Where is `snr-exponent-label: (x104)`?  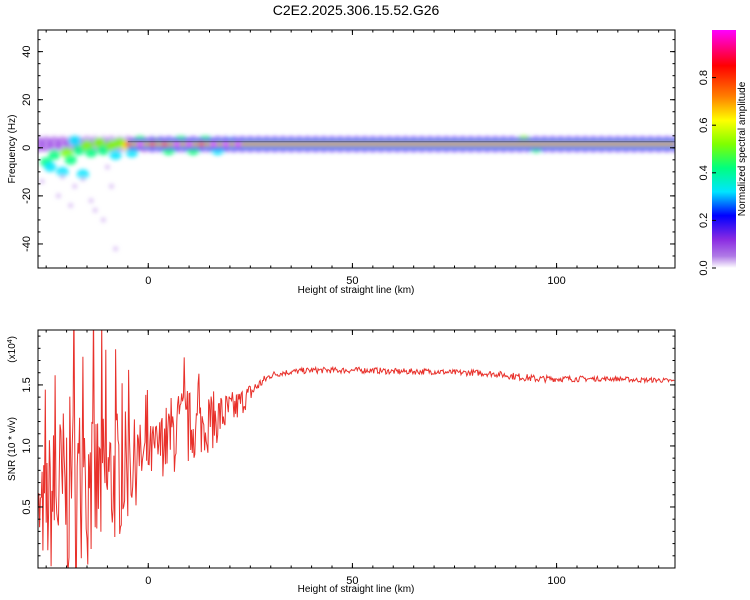 snr-exponent-label: (x104) is located at coordinates (13, 349).